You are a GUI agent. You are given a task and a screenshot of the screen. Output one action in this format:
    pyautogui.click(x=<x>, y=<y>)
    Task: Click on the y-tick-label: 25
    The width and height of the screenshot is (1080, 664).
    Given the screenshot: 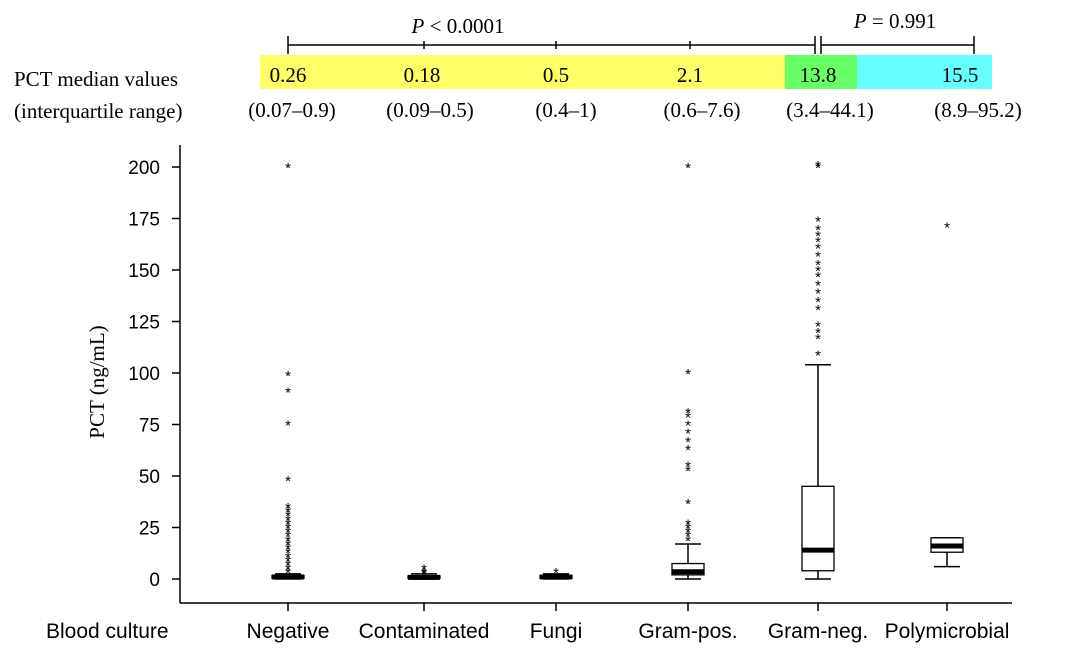 What is the action you would take?
    pyautogui.click(x=149, y=529)
    